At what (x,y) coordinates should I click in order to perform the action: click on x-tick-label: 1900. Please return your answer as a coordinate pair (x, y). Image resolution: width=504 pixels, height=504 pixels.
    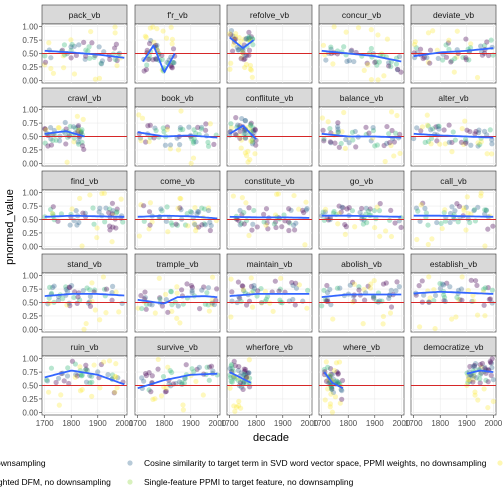
    Looking at the image, I should click on (98, 423).